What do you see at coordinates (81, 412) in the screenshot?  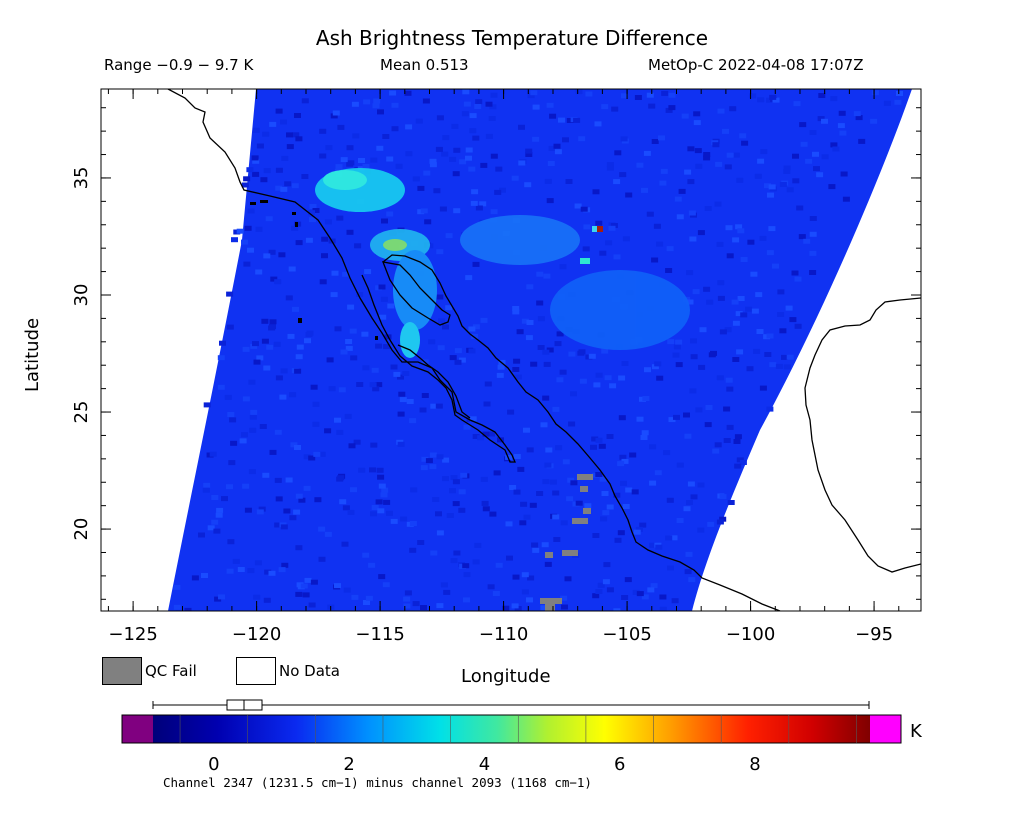 I see `lat-tick-label: 25` at bounding box center [81, 412].